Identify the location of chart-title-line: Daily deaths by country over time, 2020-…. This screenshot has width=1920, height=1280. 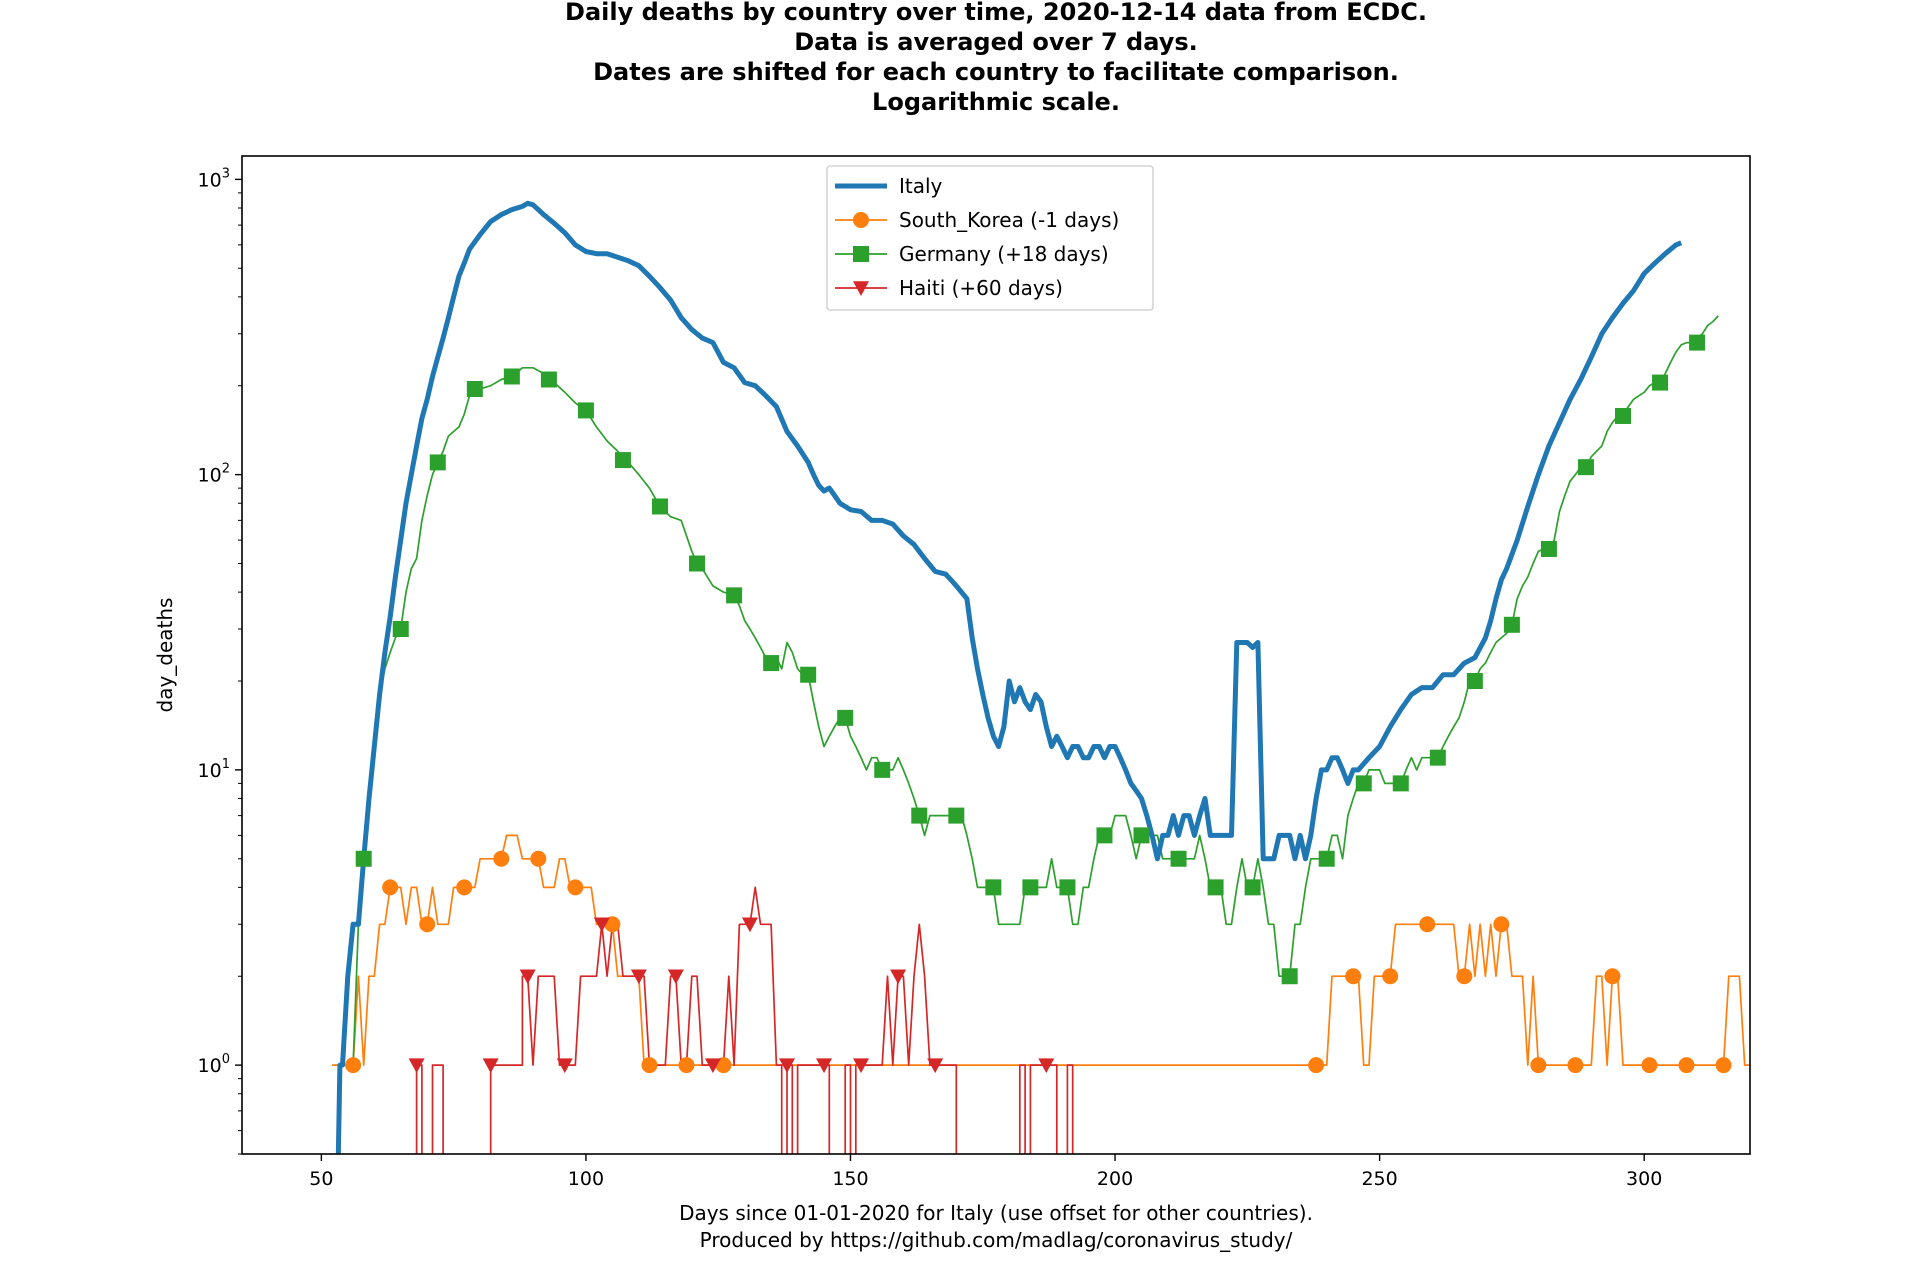
(996, 13).